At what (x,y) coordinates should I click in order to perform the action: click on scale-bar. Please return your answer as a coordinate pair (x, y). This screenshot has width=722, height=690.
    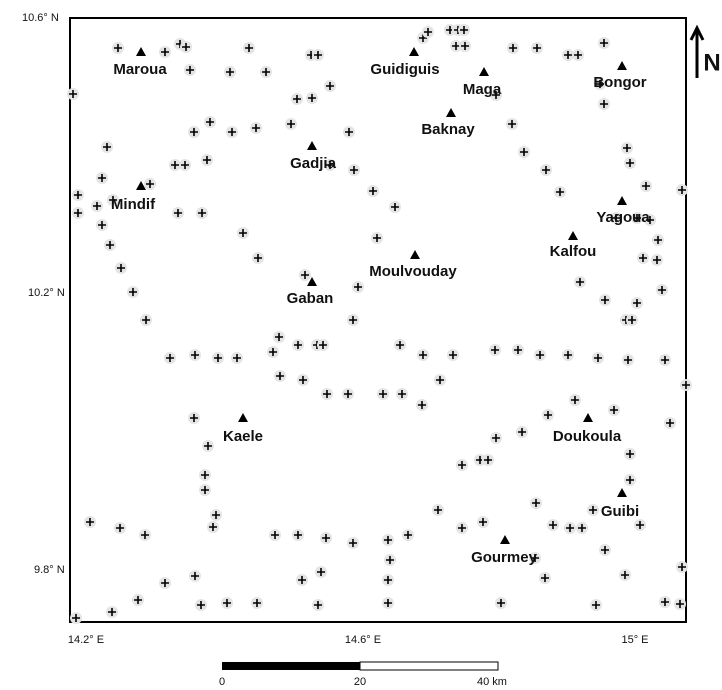
    Looking at the image, I should click on (291, 666).